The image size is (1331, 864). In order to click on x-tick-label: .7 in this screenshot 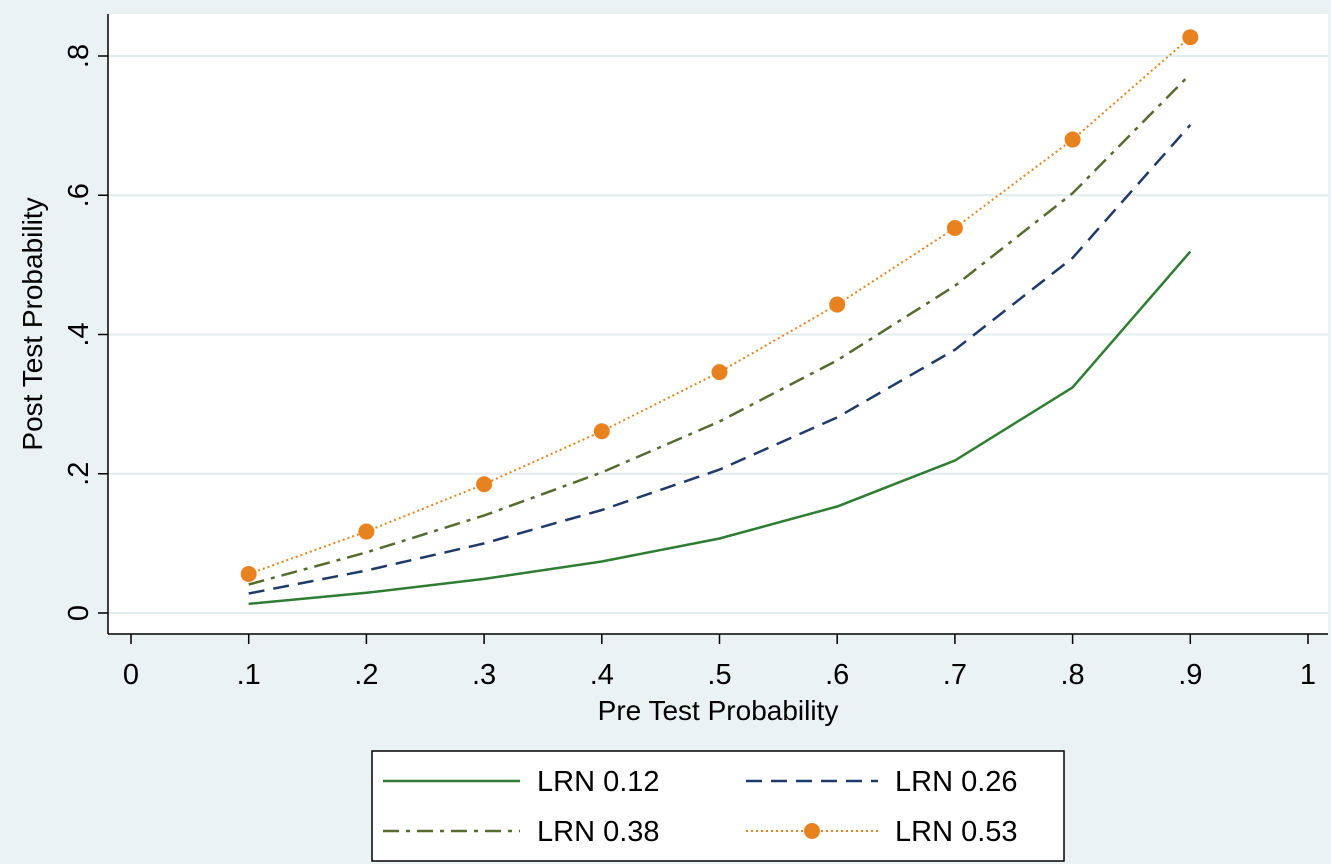, I will do `click(955, 675)`.